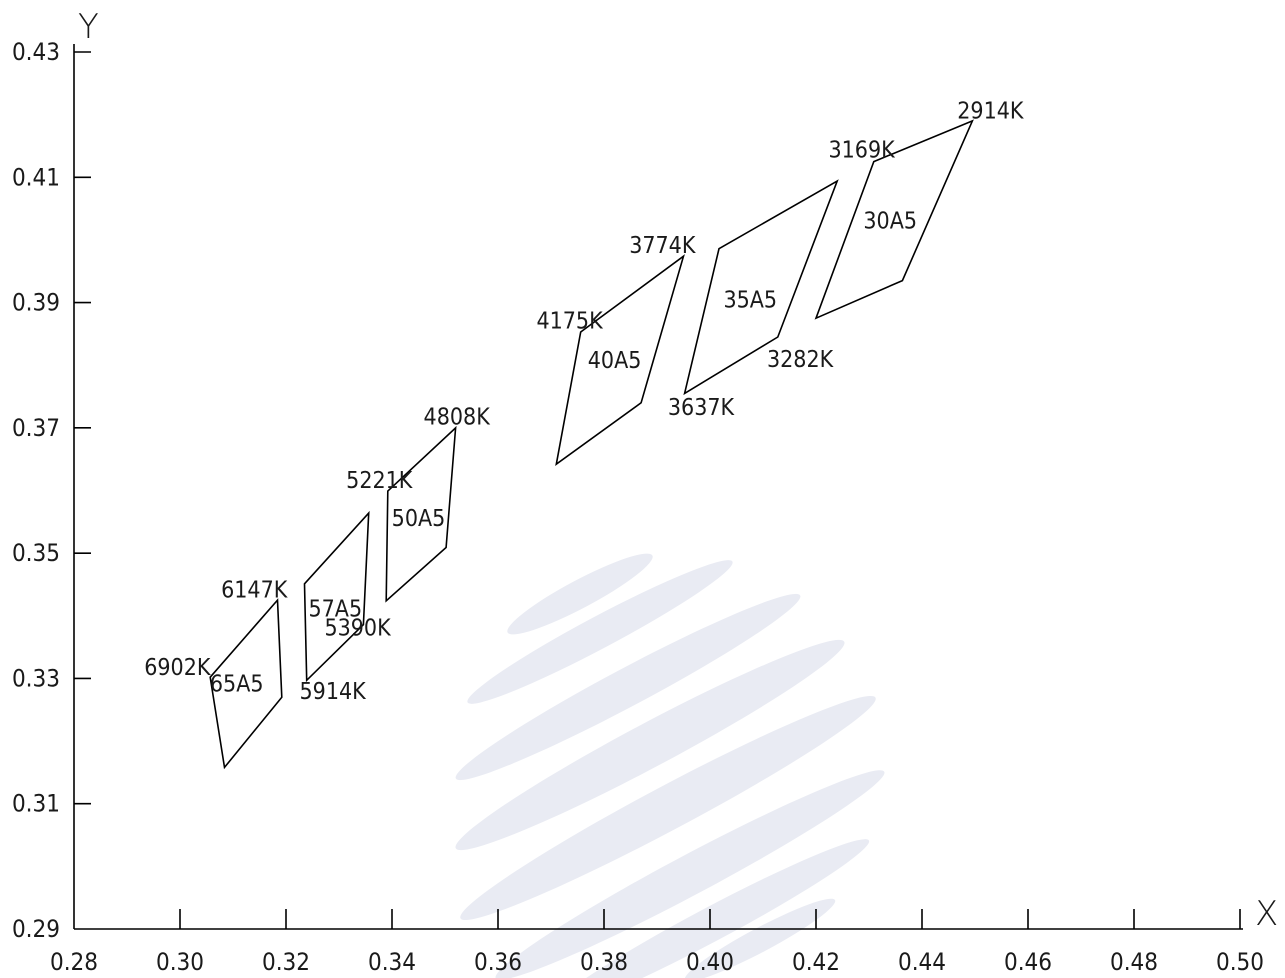  Describe the element at coordinates (254, 590) in the screenshot. I see `cct-label: 6147K` at that location.